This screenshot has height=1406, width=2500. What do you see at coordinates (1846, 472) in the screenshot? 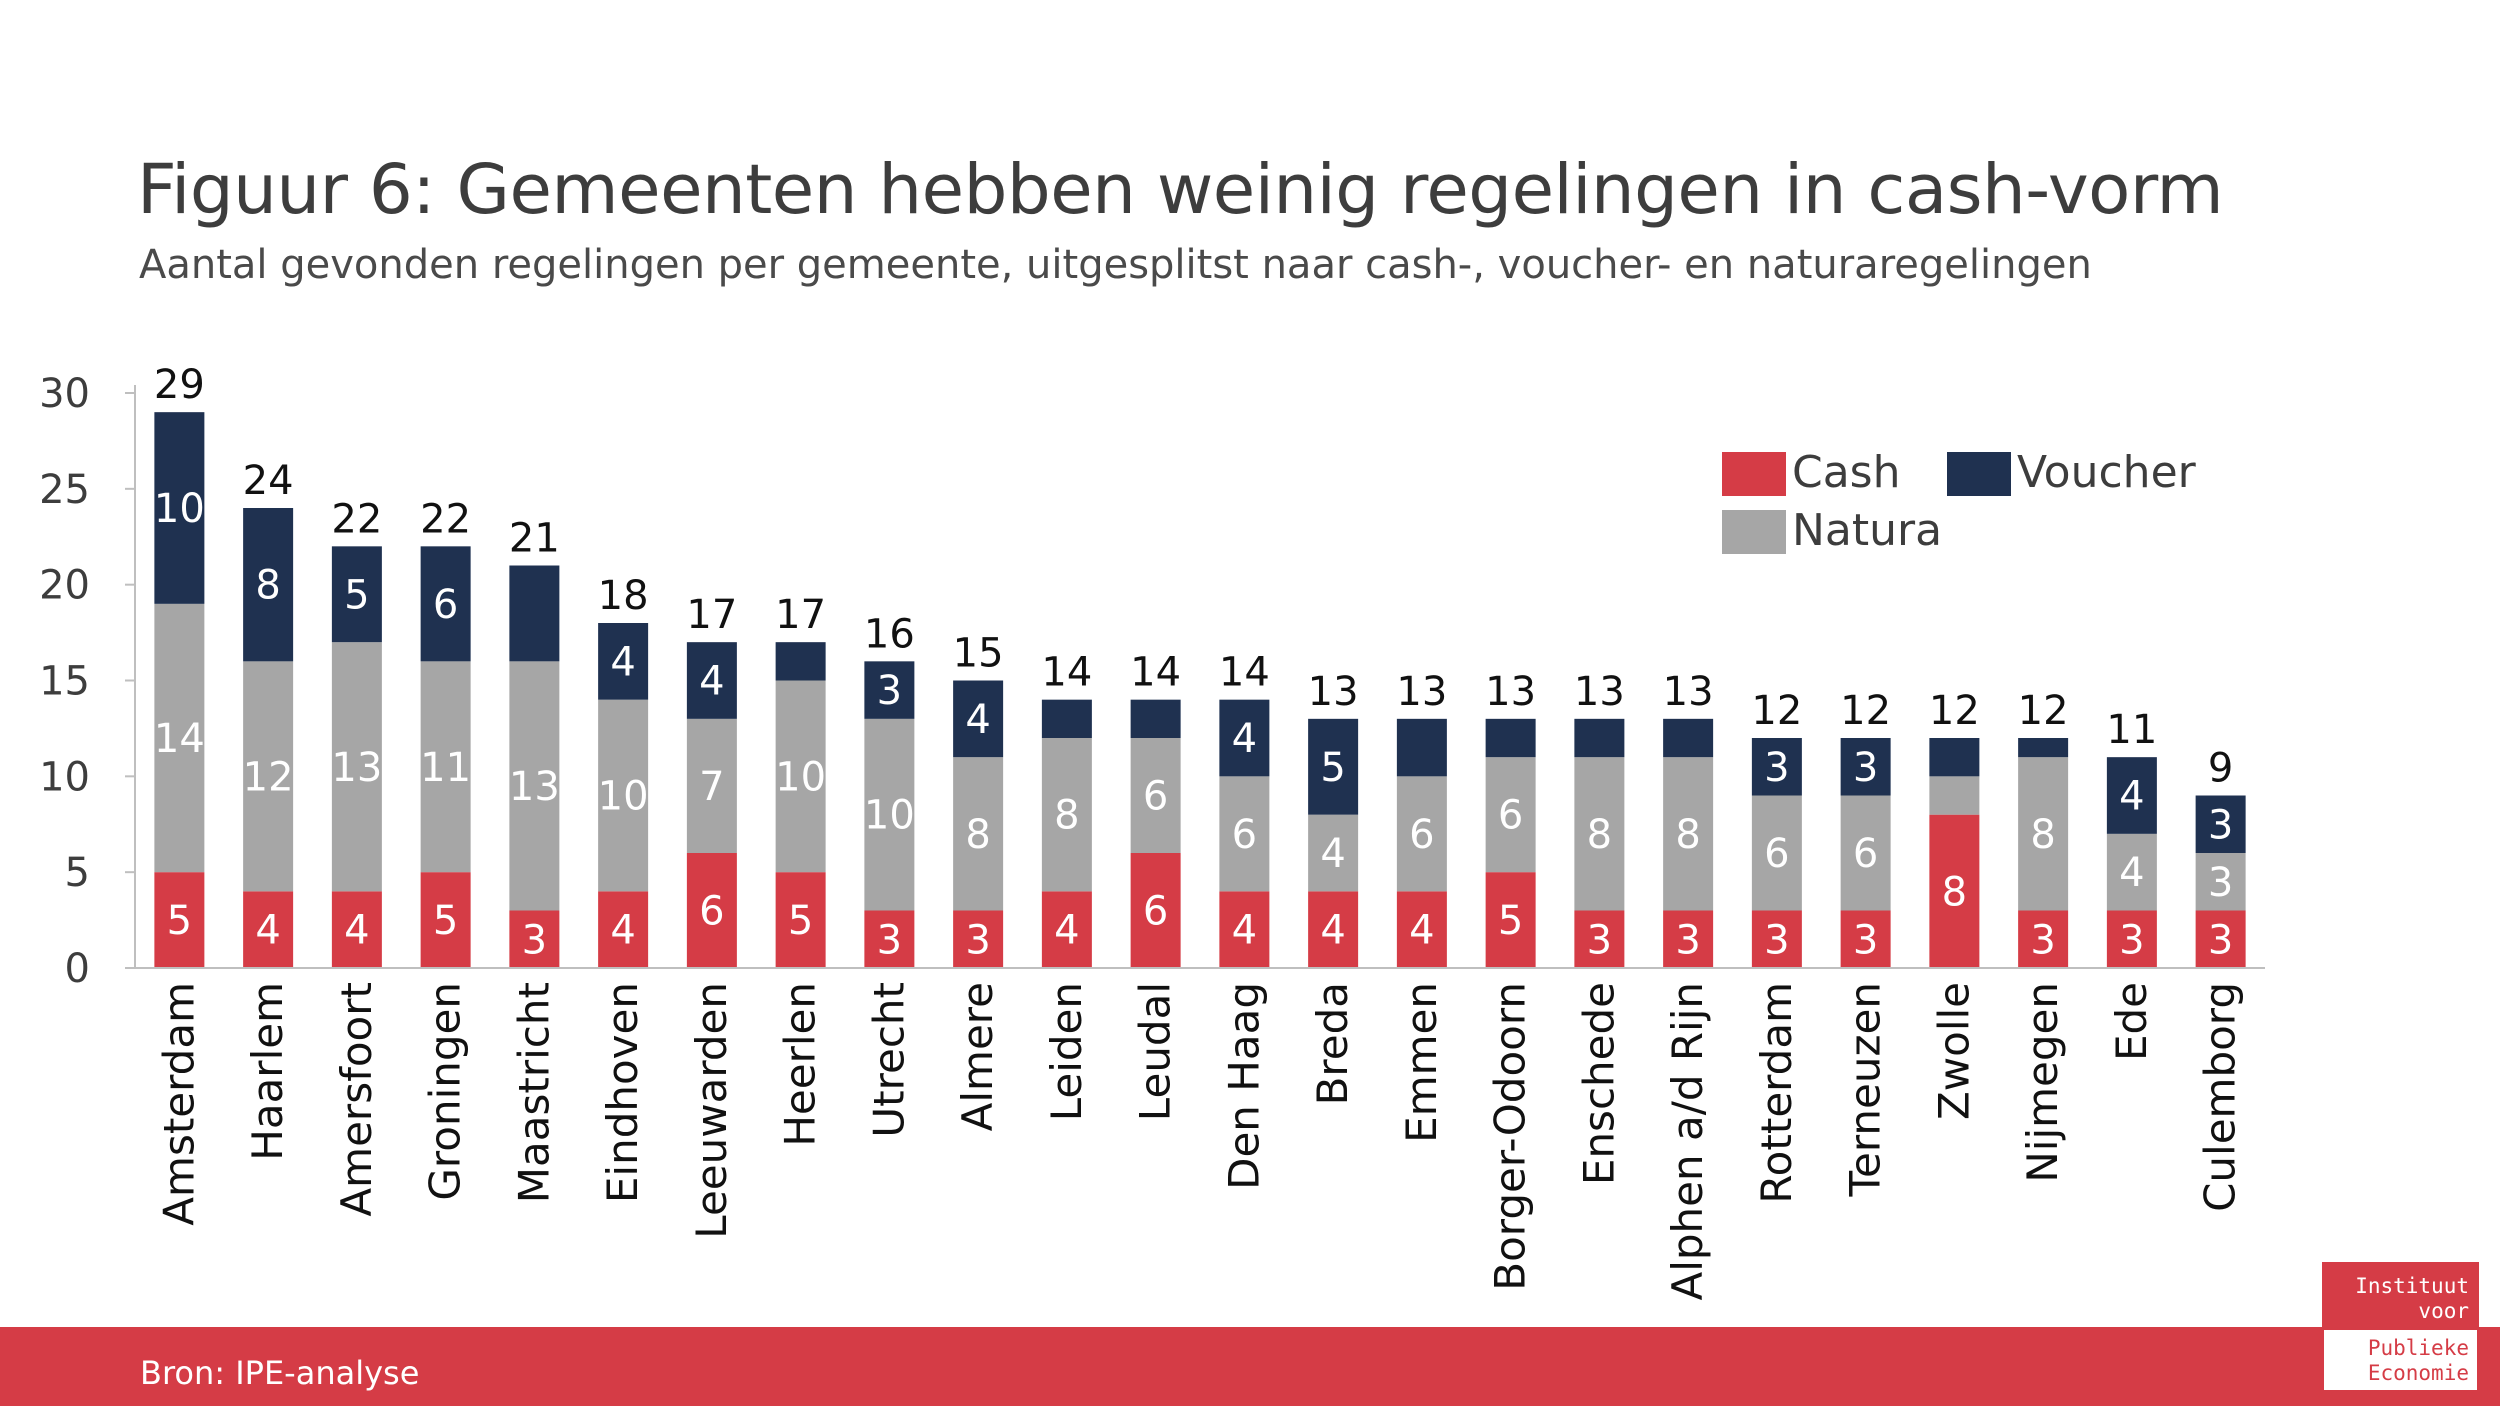
I see `legend-label-cash: Cash` at bounding box center [1846, 472].